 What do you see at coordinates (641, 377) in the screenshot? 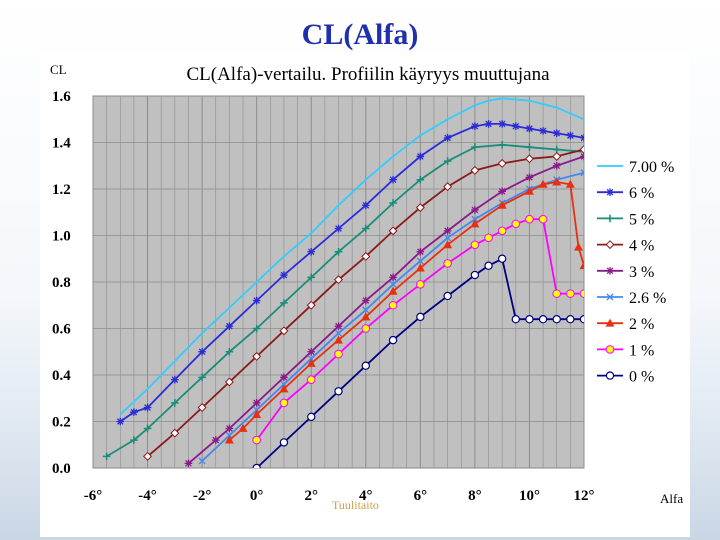
I see `legend-label: 0 %` at bounding box center [641, 377].